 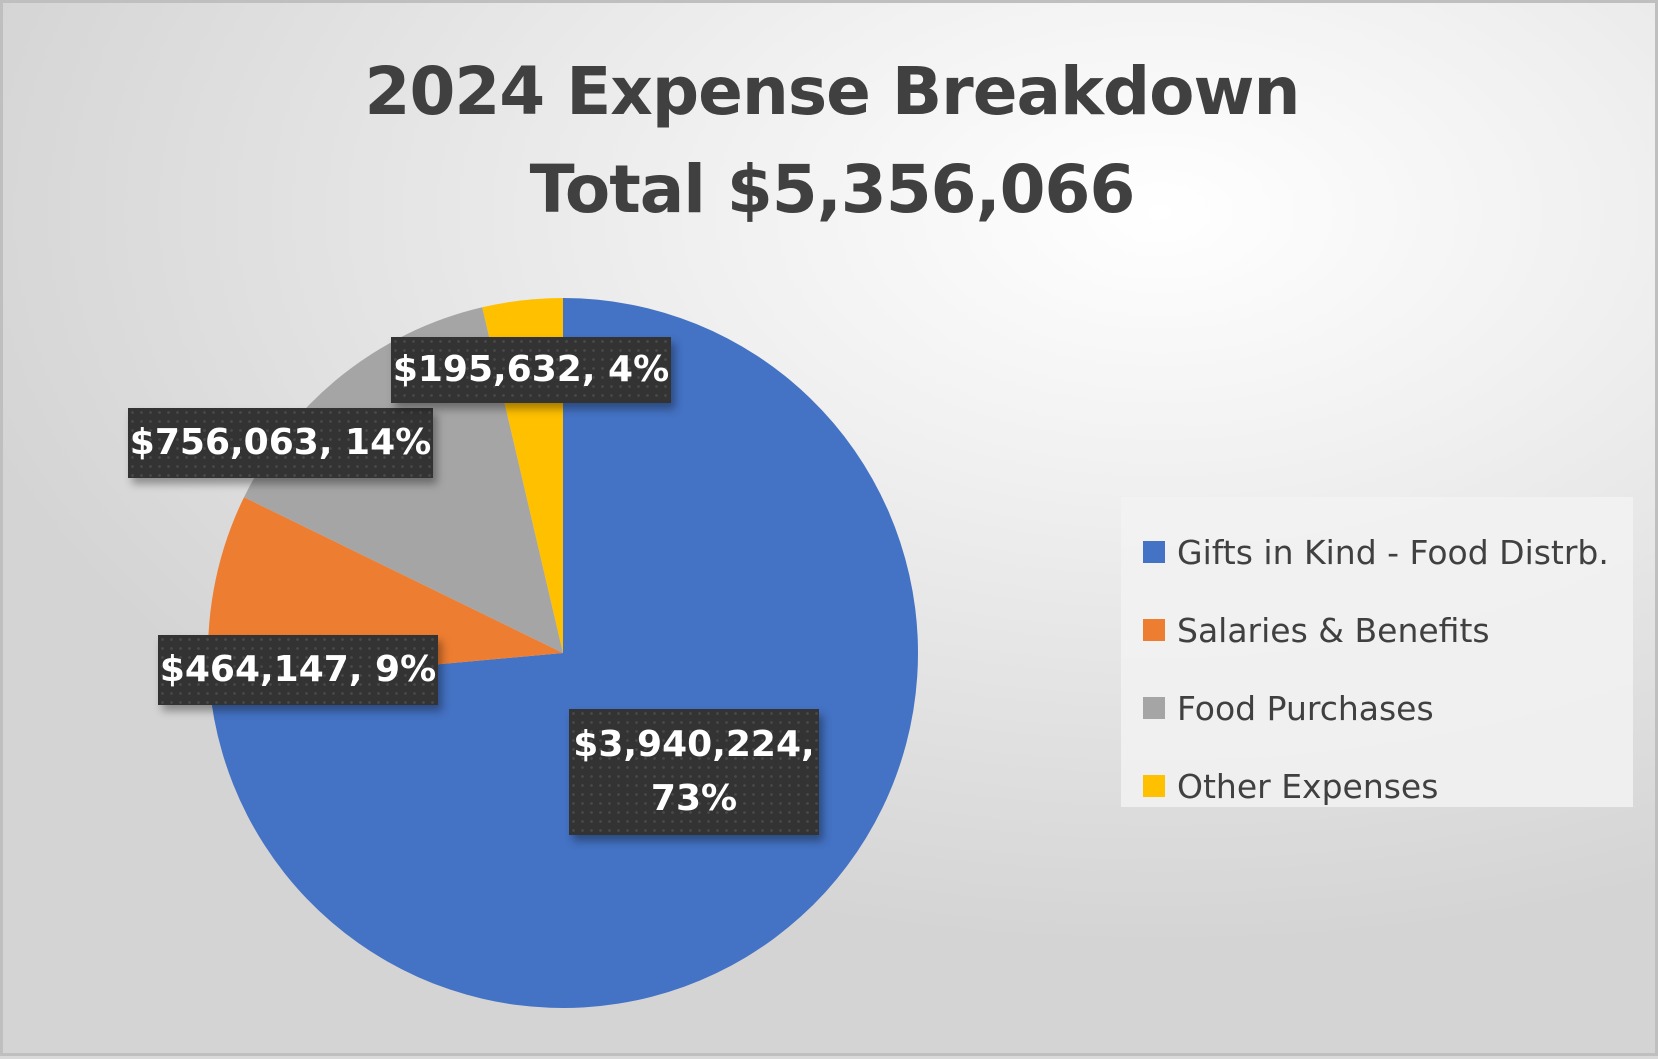 I want to click on legend-item-gifts-in-kind: Gifts in Kind - Food Distrb., so click(x=1388, y=552).